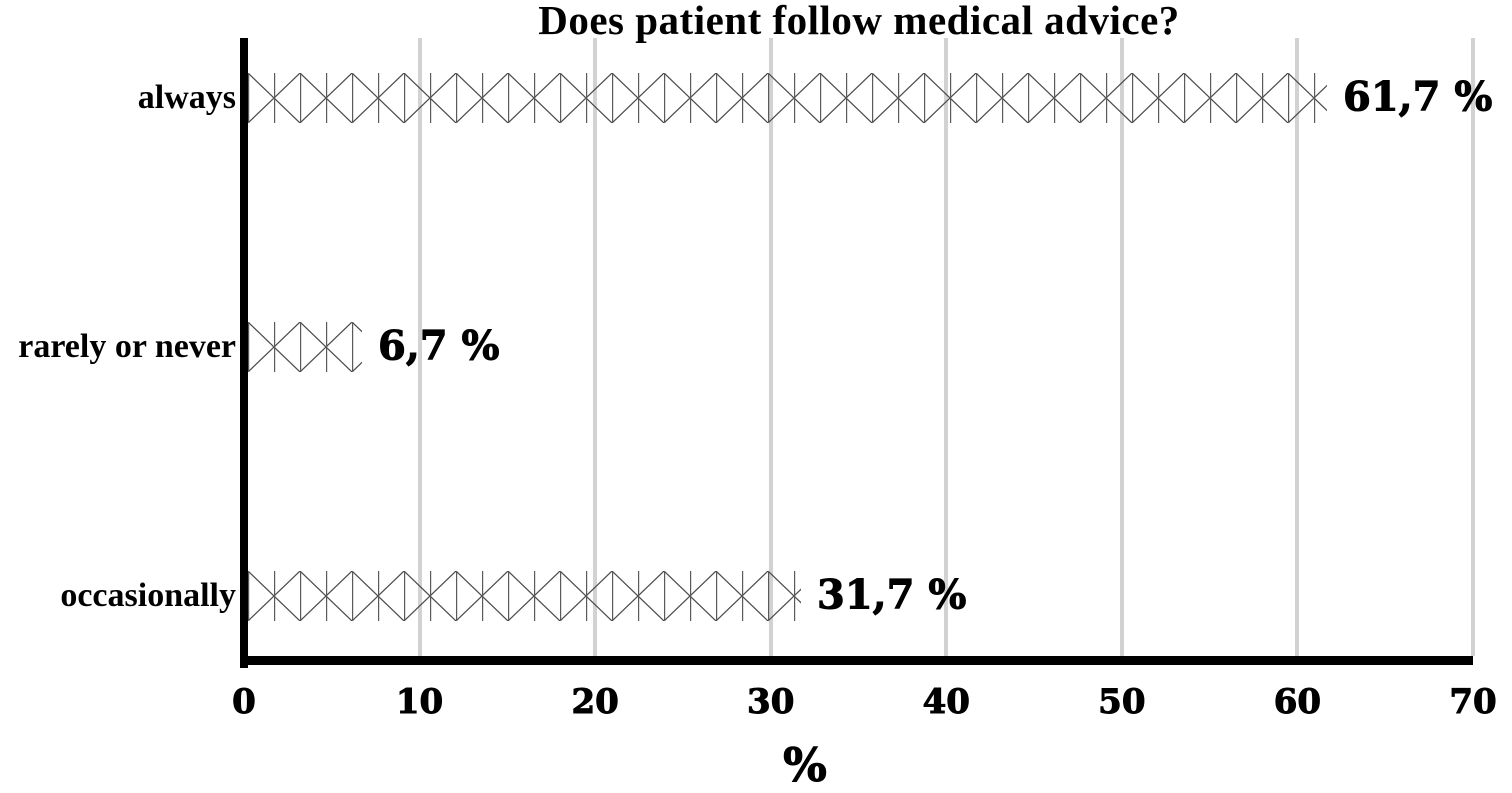  I want to click on y-axis-line, so click(244, 353).